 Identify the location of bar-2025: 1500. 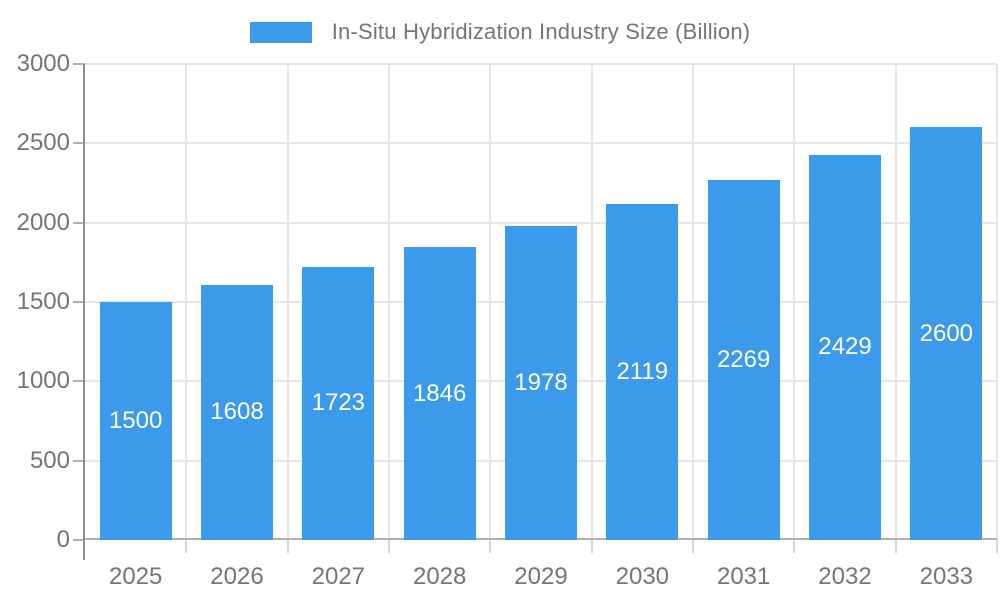
(135, 421).